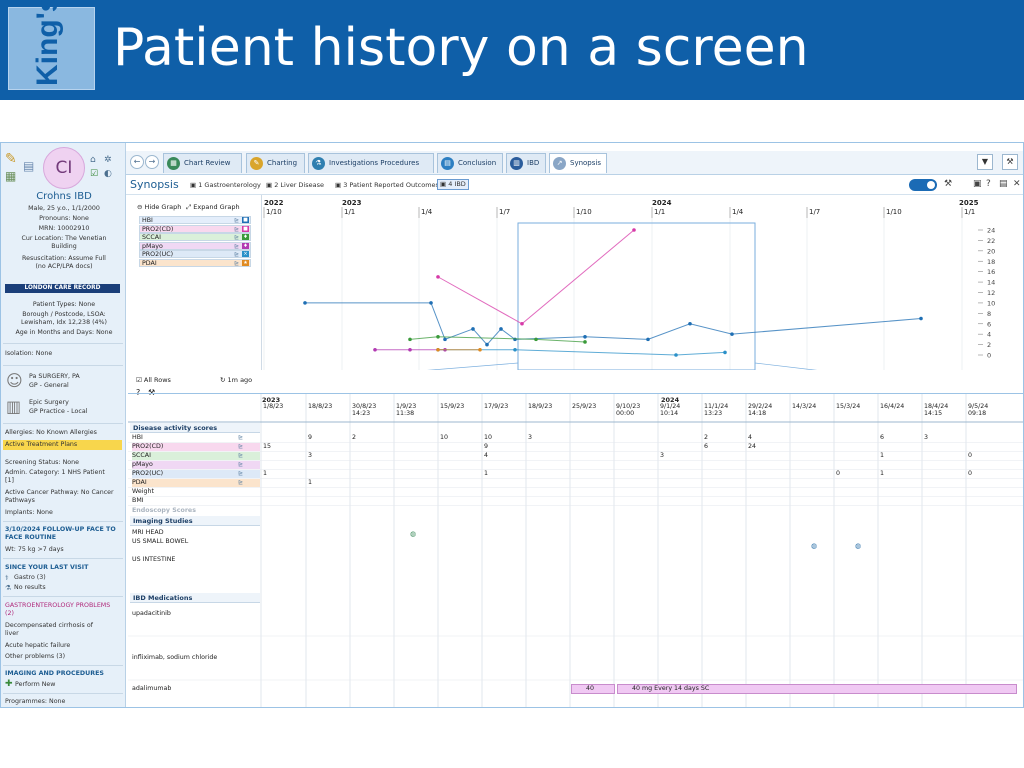 The image size is (1024, 768). Describe the element at coordinates (196, 456) in the screenshot. I see `row-label-sccai: SCCAI` at that location.